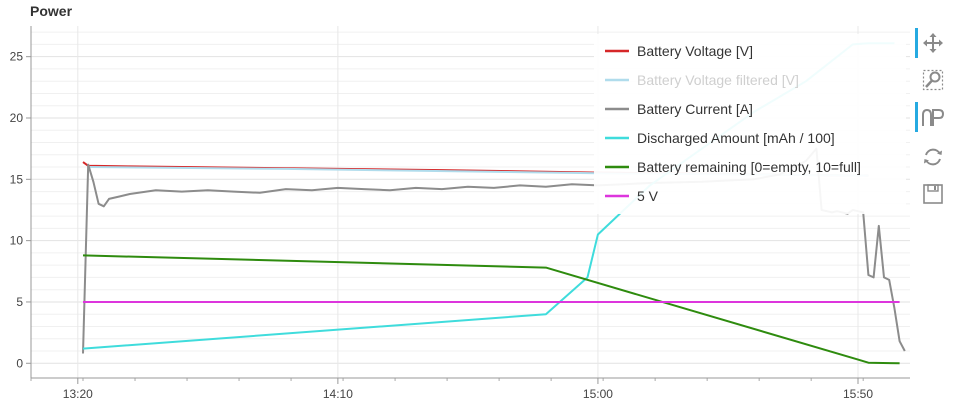  I want to click on move-icon, so click(933, 43).